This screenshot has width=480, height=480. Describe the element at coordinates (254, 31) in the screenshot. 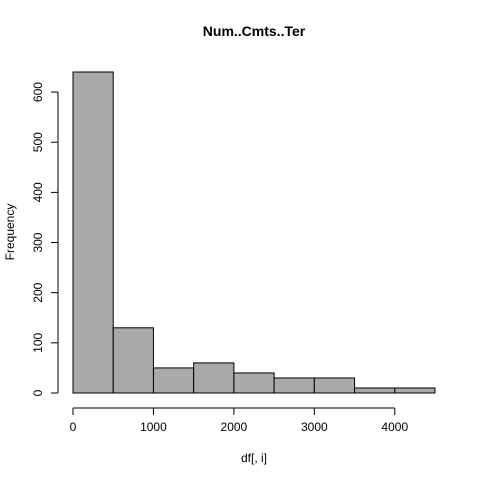

I see `chart-title: Num..Cmts..Ter` at that location.